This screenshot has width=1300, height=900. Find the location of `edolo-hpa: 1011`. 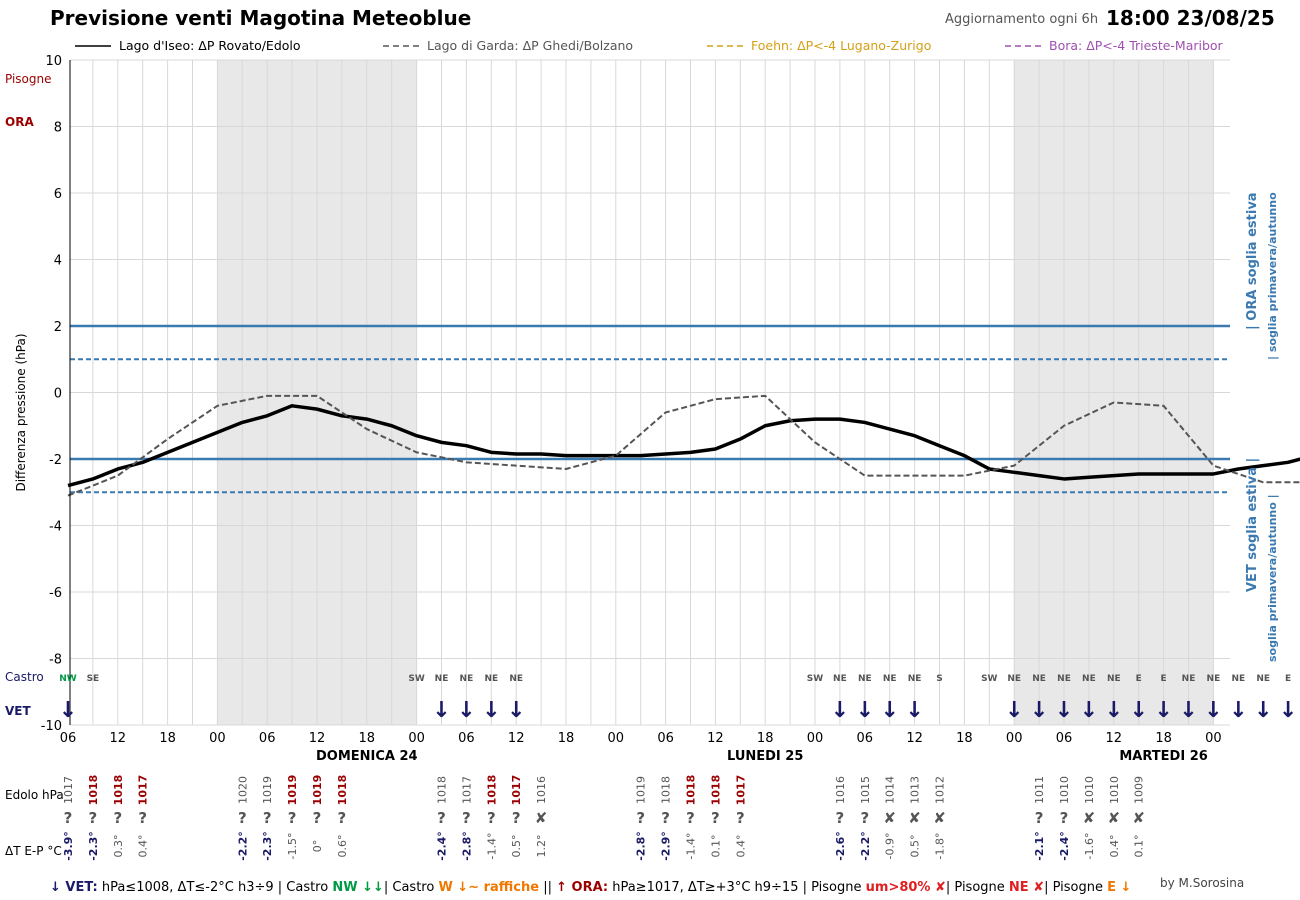

edolo-hpa: 1011 is located at coordinates (1039, 790).